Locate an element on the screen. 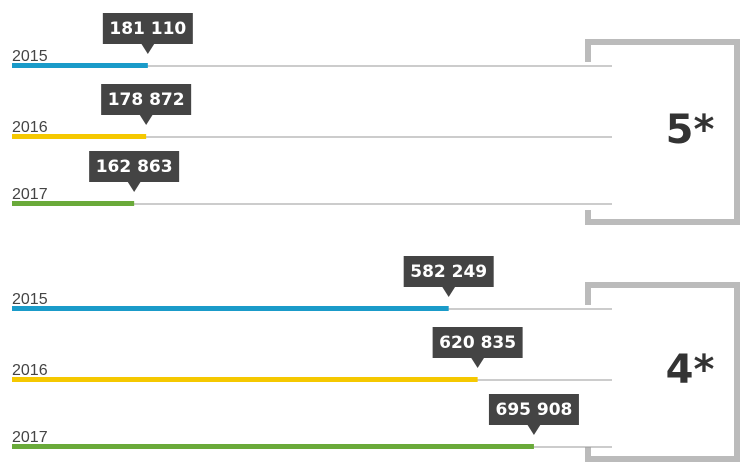  value-label: 178 872 is located at coordinates (146, 100).